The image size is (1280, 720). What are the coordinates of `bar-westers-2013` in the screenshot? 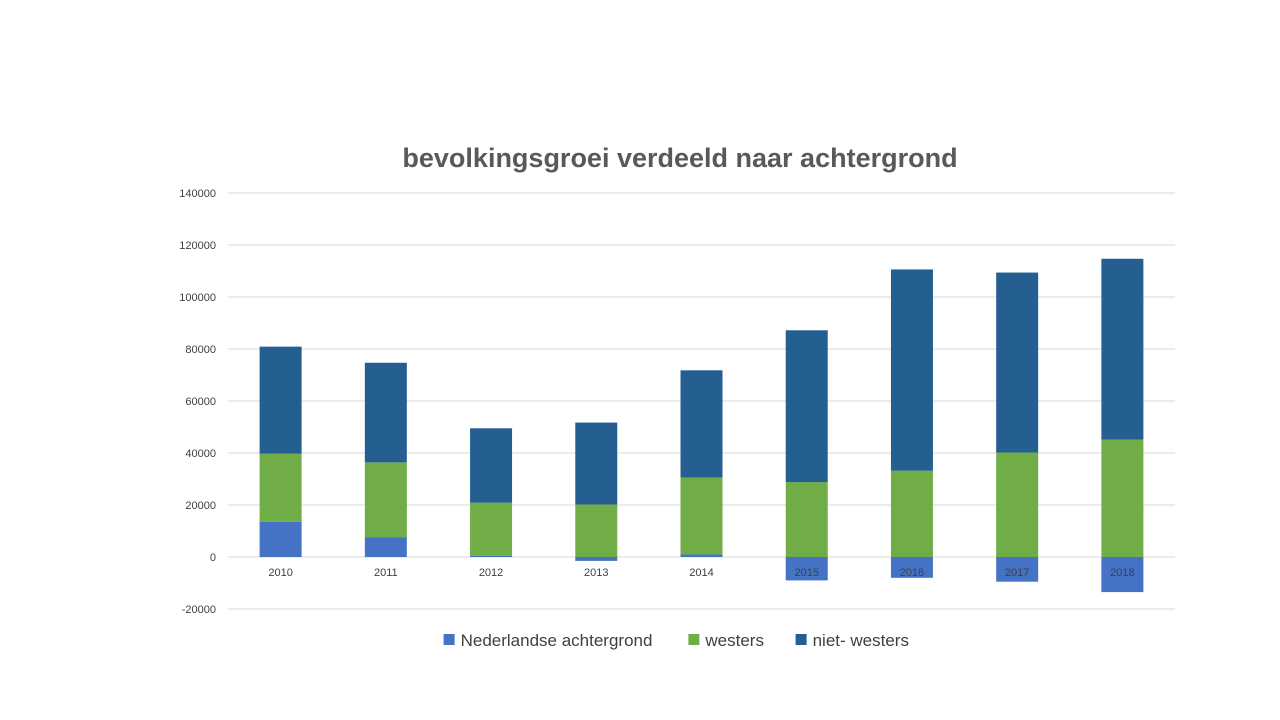 It's located at (596, 530).